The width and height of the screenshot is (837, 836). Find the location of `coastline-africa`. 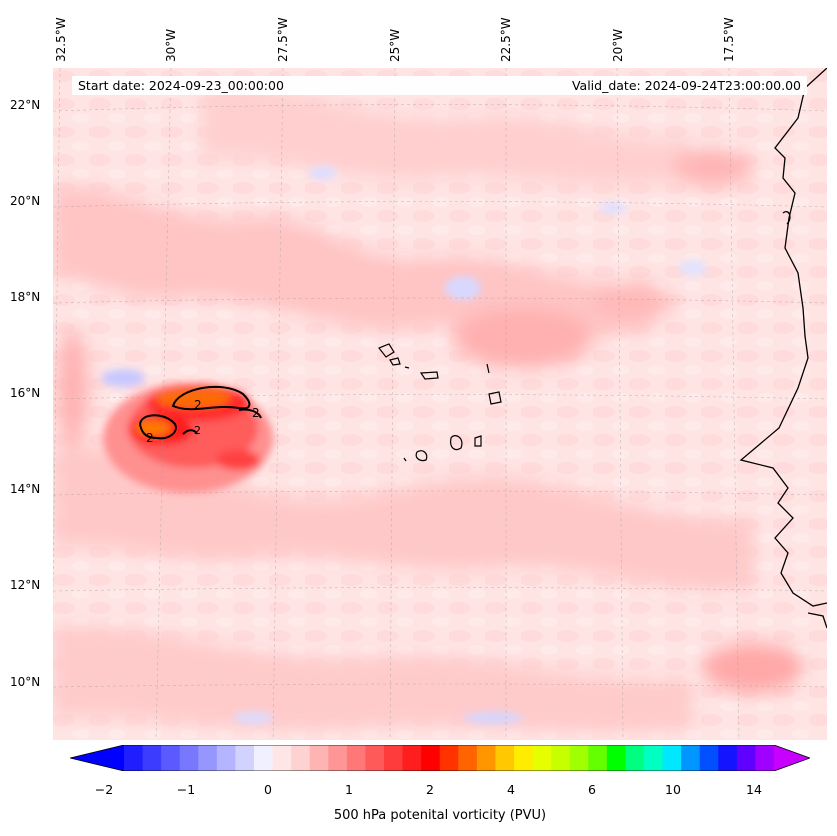

coastline-africa is located at coordinates (783, 348).